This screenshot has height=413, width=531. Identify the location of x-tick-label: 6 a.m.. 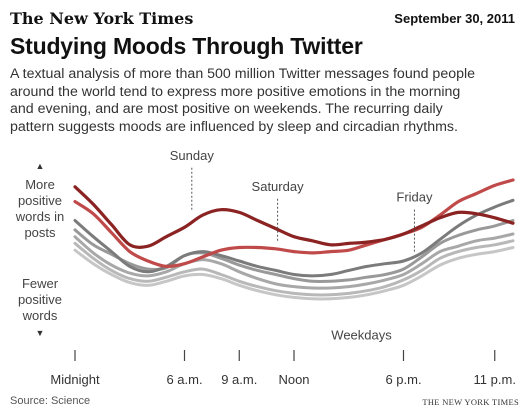
(184, 379).